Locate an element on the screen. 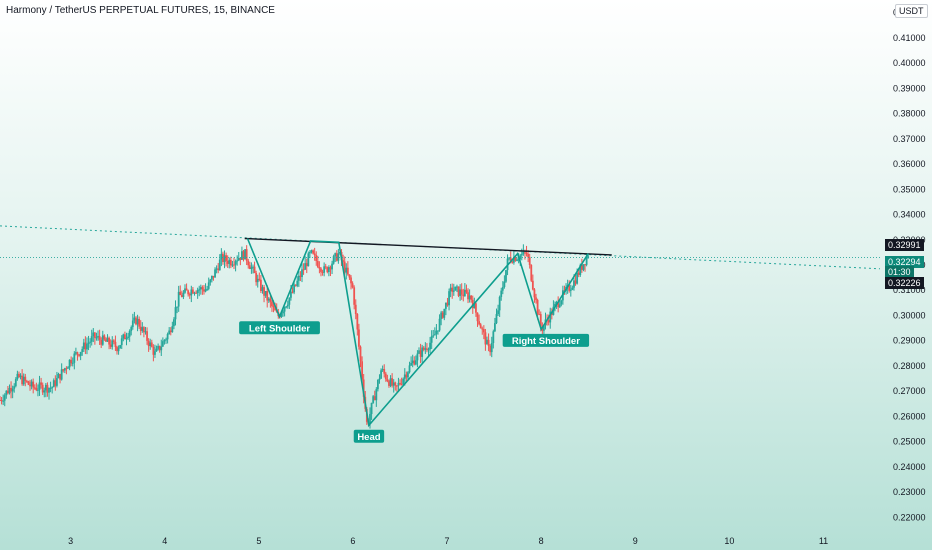 The image size is (932, 550). neckline is located at coordinates (428, 246).